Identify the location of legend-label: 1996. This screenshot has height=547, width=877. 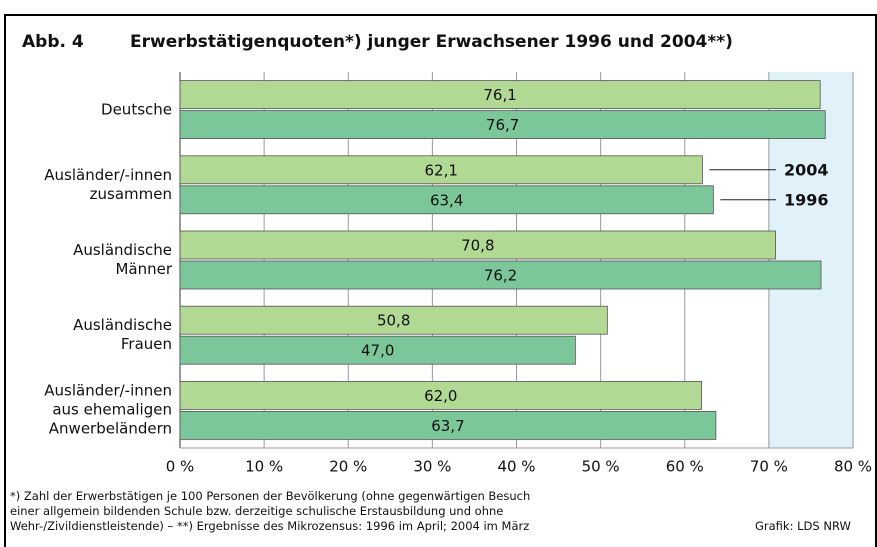
(806, 199).